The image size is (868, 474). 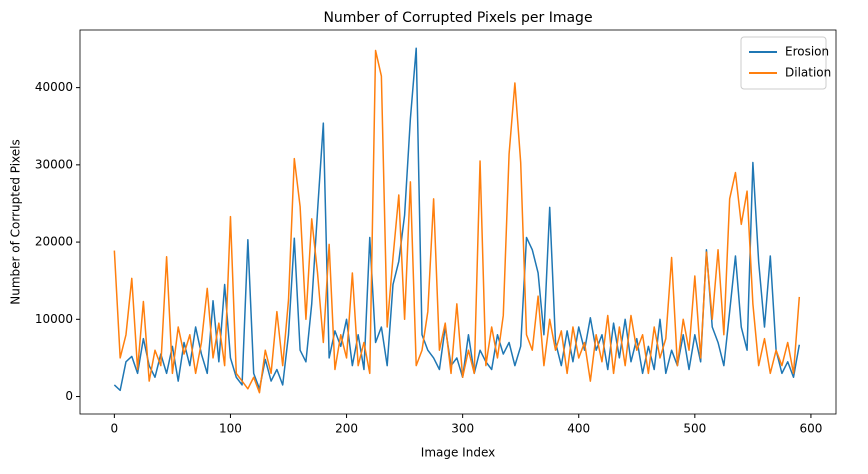 What do you see at coordinates (458, 453) in the screenshot?
I see `x-axis-label: Image Index` at bounding box center [458, 453].